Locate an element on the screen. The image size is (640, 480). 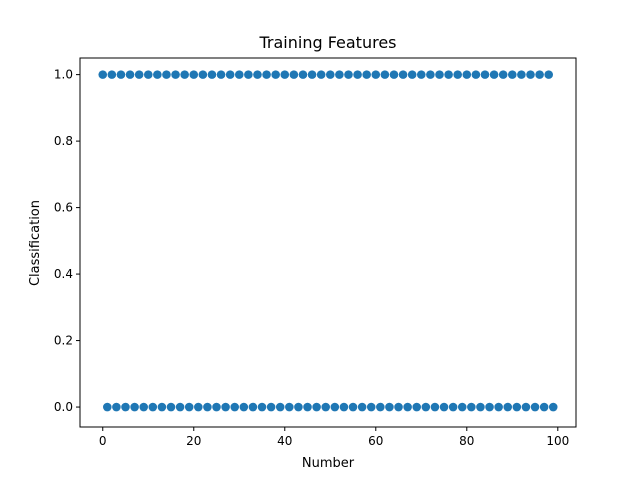
x-tick-label: 40 is located at coordinates (284, 441).